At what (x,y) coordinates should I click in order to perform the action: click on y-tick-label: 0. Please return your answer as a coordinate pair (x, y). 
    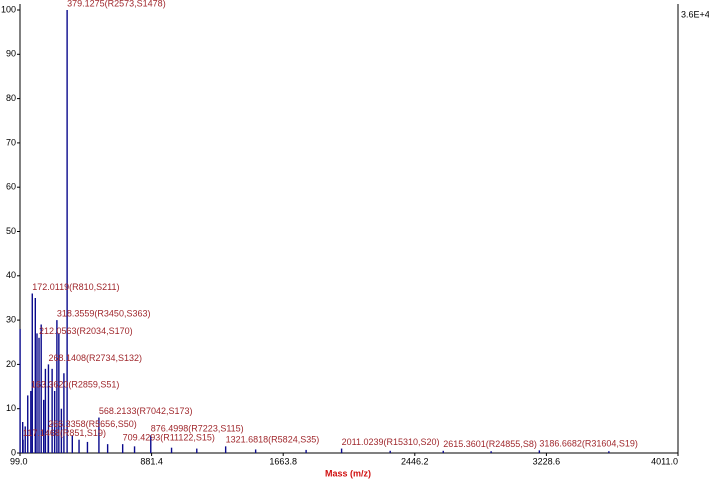
    Looking at the image, I should click on (13, 452).